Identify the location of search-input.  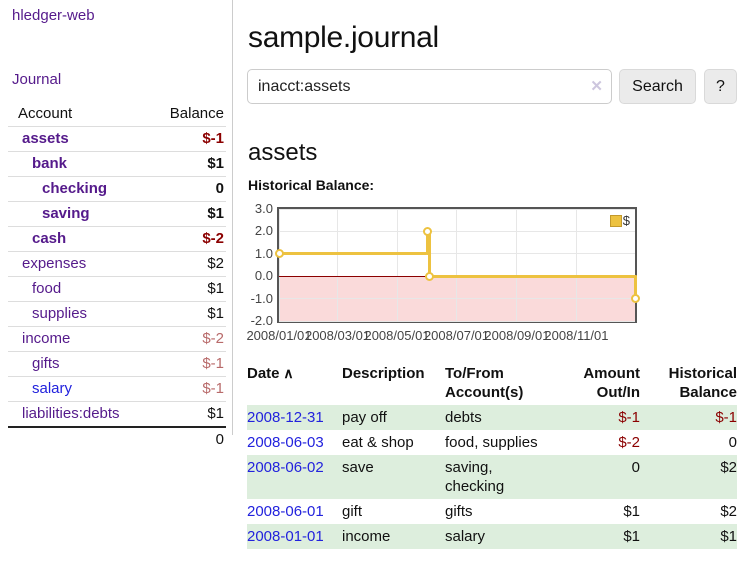
(429, 86).